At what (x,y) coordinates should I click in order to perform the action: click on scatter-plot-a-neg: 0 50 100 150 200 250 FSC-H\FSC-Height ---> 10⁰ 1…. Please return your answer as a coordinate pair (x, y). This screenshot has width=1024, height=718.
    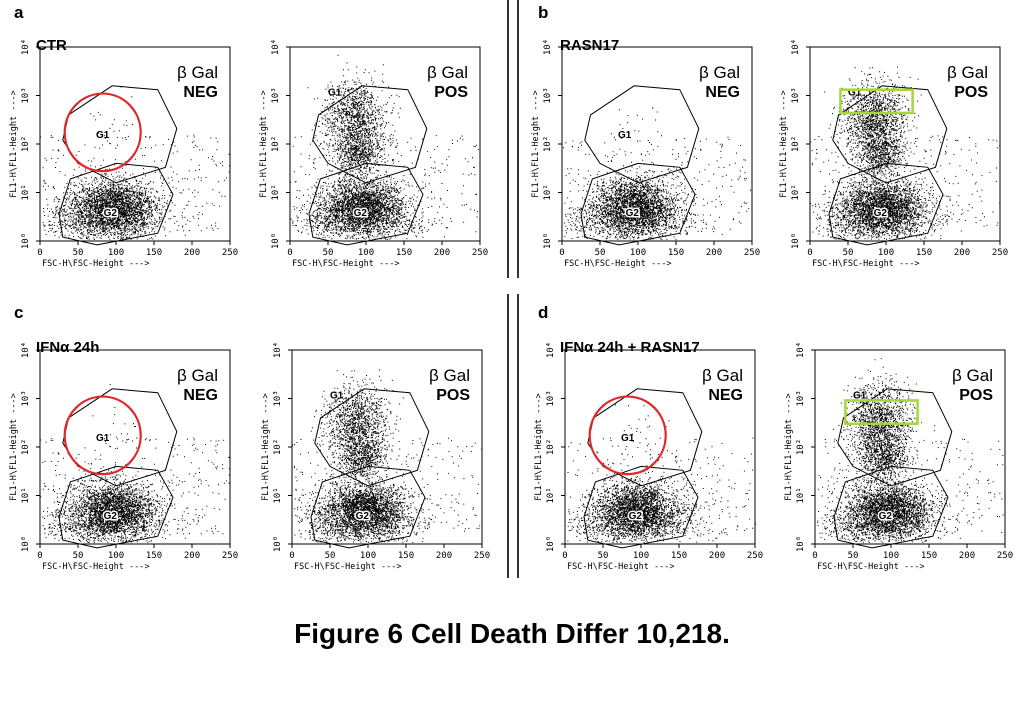
    Looking at the image, I should click on (123, 154).